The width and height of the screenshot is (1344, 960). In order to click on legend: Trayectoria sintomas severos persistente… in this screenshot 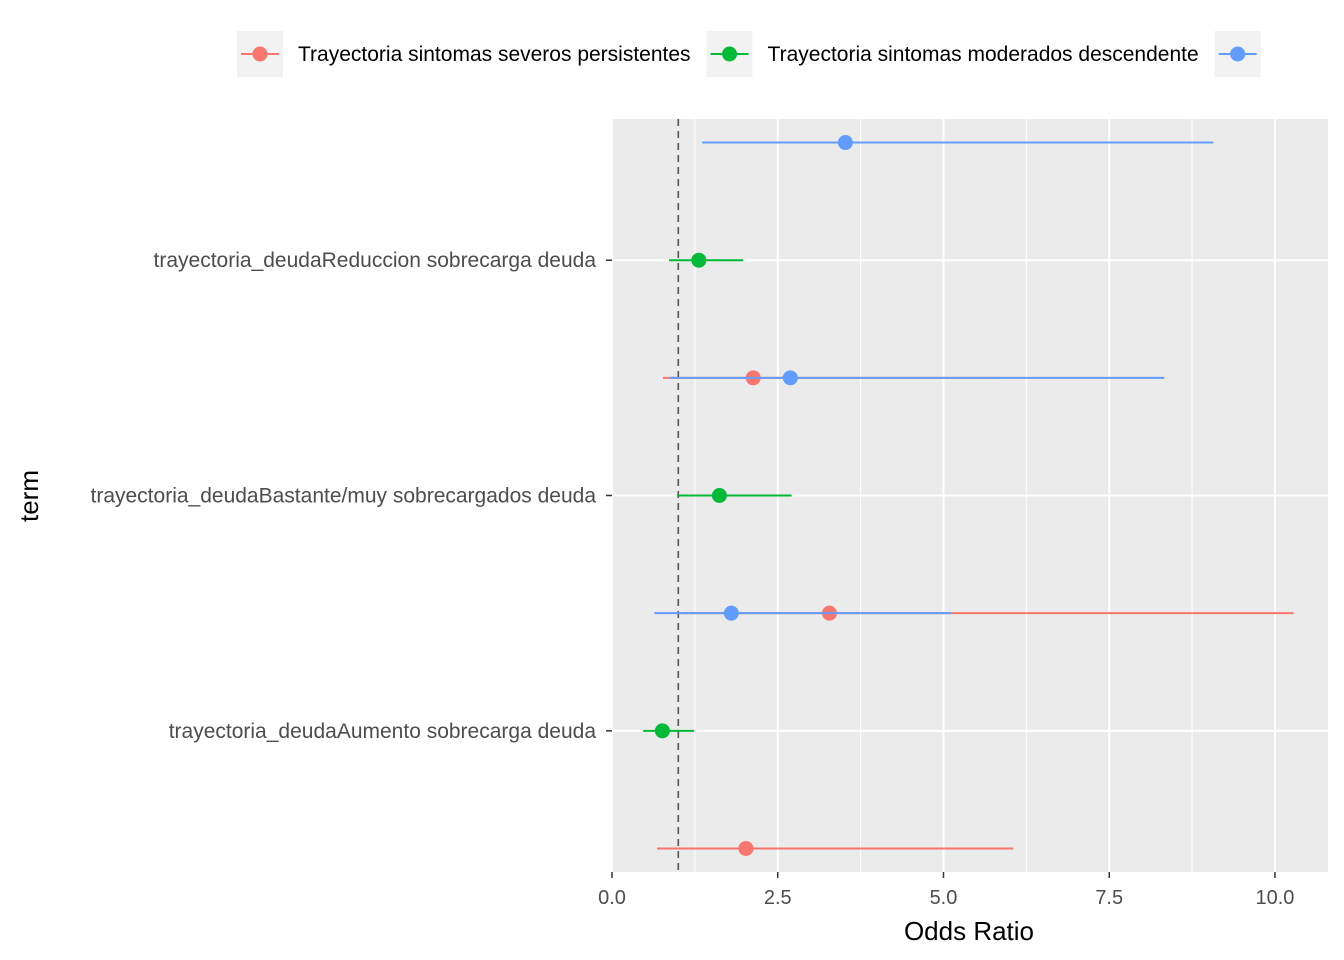, I will do `click(749, 54)`.